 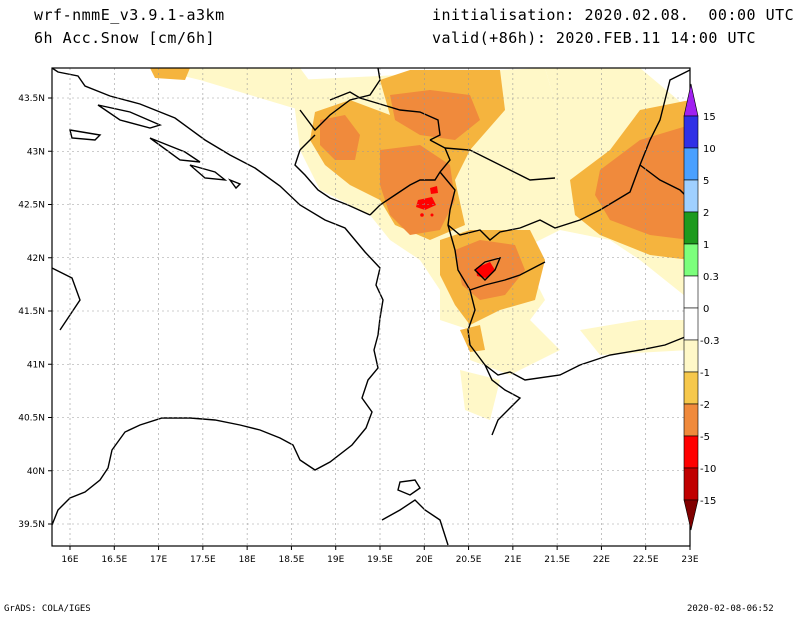 I want to click on lat-label: 43.5N, so click(x=31, y=99).